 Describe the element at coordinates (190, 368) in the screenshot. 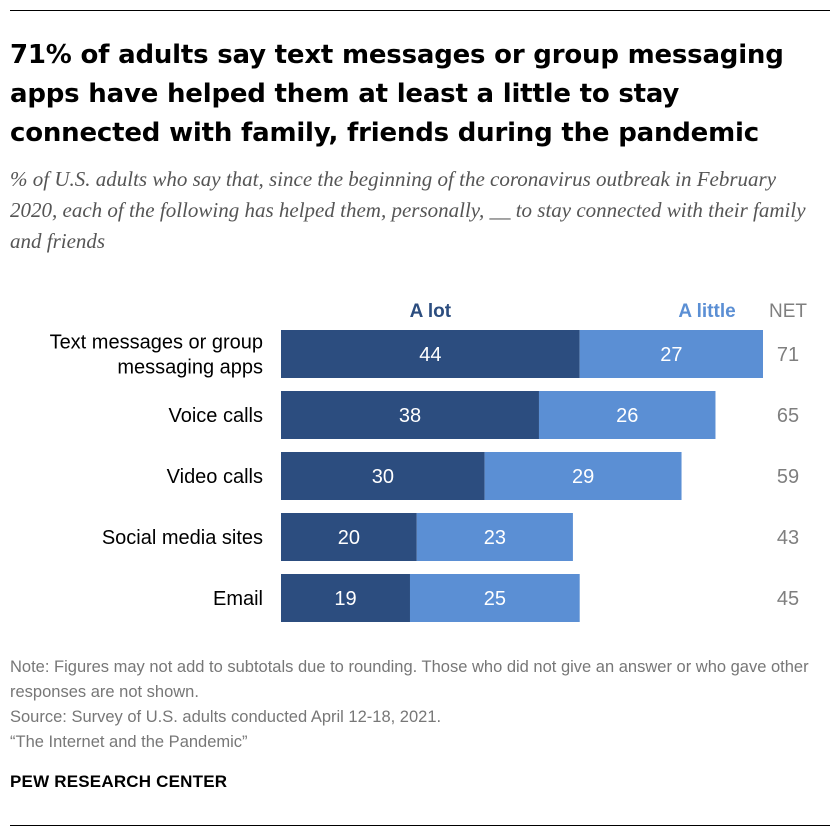

I see `category-label-0-line-1: messaging apps` at that location.